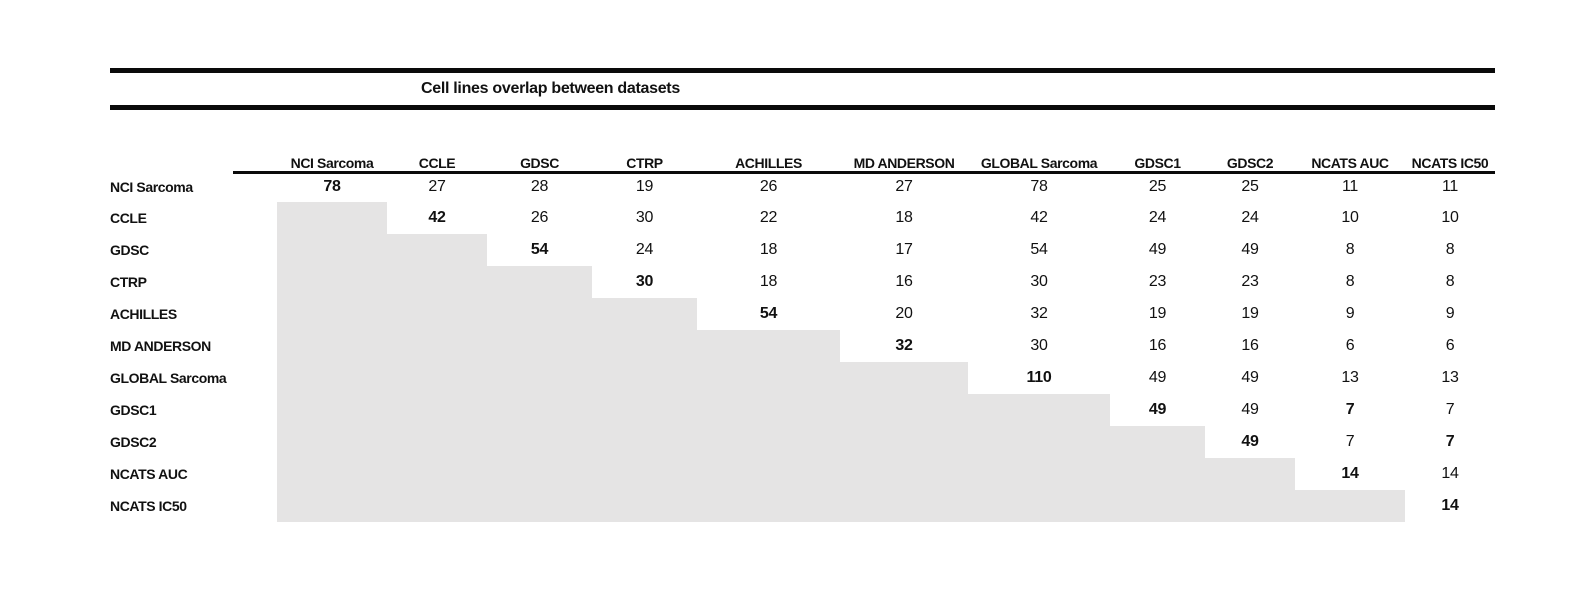 The image size is (1577, 595). Describe the element at coordinates (133, 442) in the screenshot. I see `row-label: GDSC2` at that location.